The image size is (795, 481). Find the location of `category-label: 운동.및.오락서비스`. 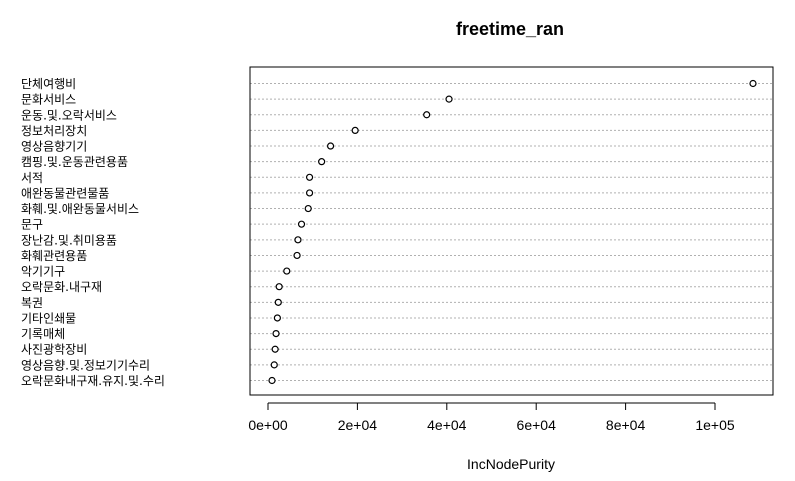

category-label: 운동.및.오락서비스 is located at coordinates (69, 115).